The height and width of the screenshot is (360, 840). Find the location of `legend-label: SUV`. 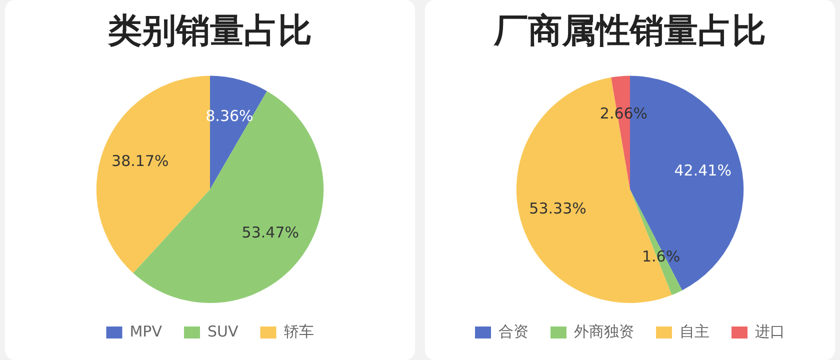

legend-label: SUV is located at coordinates (223, 331).